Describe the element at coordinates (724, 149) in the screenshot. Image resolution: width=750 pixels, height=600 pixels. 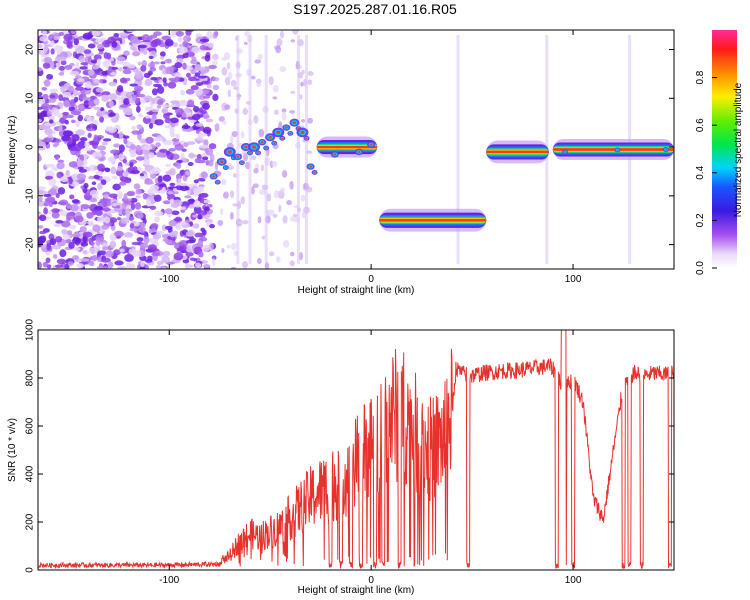
I see `colorbar-gradient` at that location.